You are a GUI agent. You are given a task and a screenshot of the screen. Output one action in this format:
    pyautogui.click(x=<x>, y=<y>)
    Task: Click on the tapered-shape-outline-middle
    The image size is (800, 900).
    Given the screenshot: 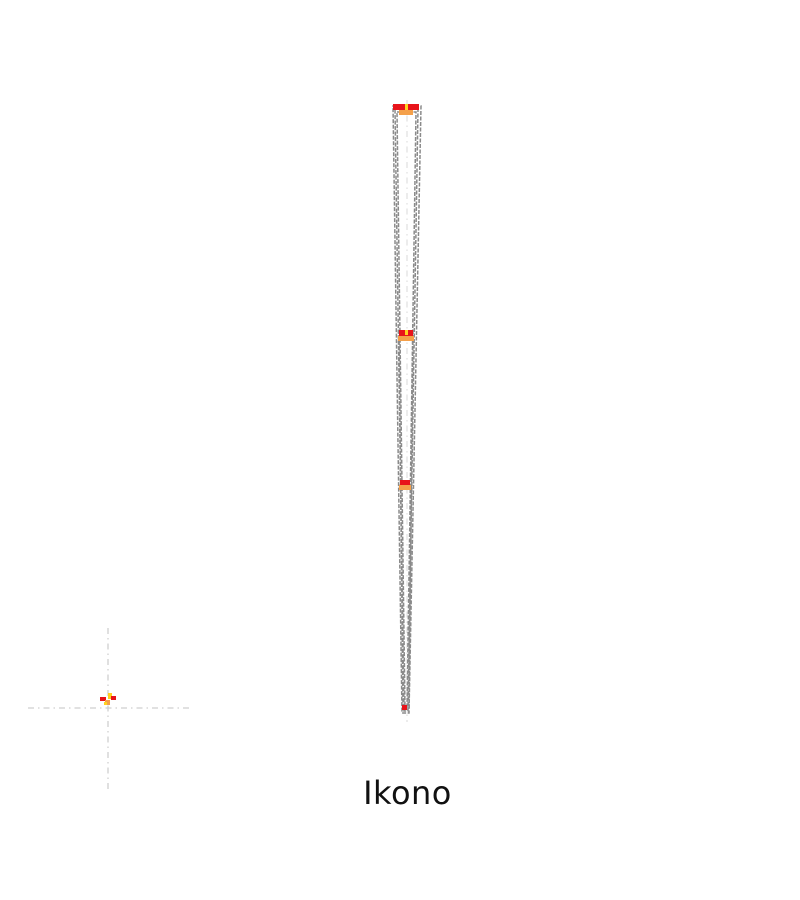 What is the action you would take?
    pyautogui.click(x=406, y=410)
    